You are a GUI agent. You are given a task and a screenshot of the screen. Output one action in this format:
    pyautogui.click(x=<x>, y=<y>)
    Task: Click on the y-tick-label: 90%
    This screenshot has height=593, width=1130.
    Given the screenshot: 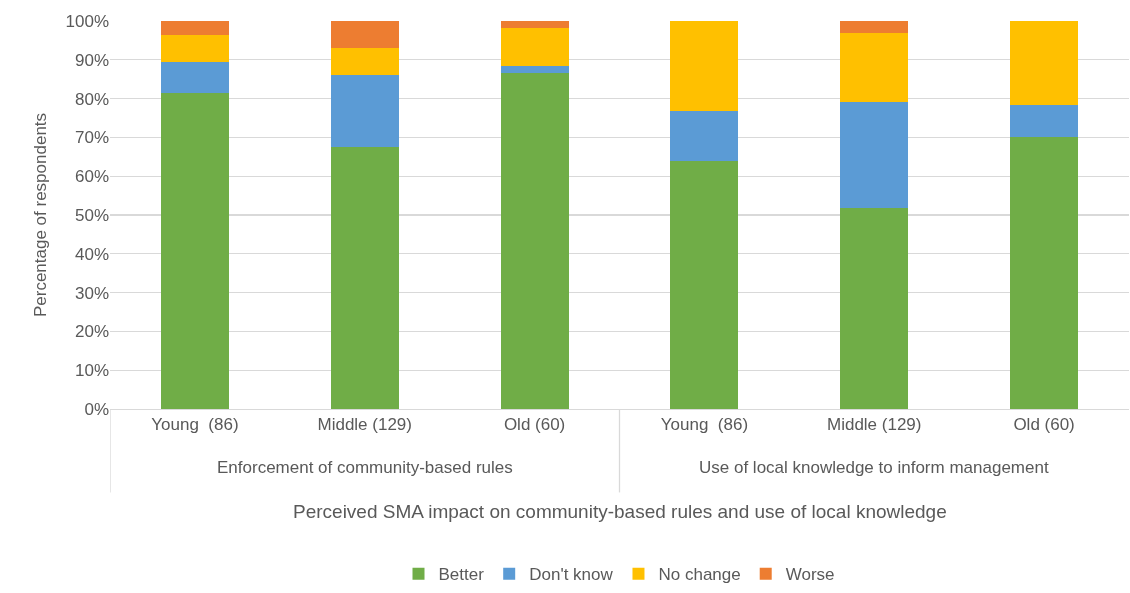 What is the action you would take?
    pyautogui.click(x=91, y=60)
    